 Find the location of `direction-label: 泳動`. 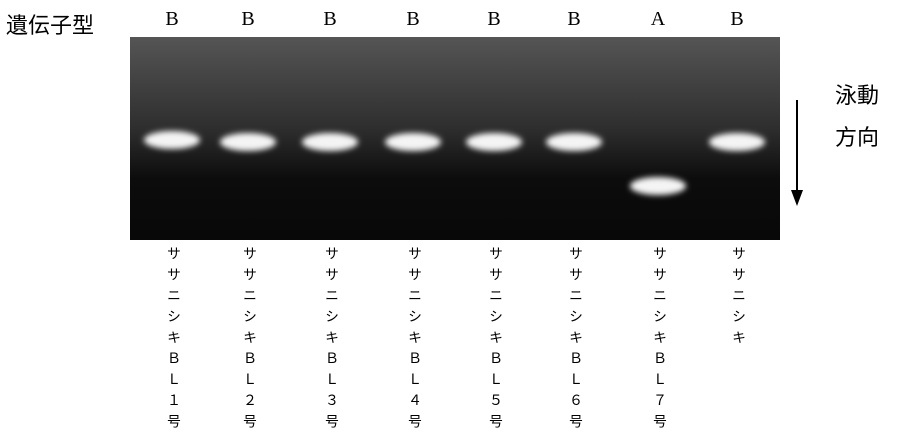

direction-label: 泳動 is located at coordinates (857, 96).